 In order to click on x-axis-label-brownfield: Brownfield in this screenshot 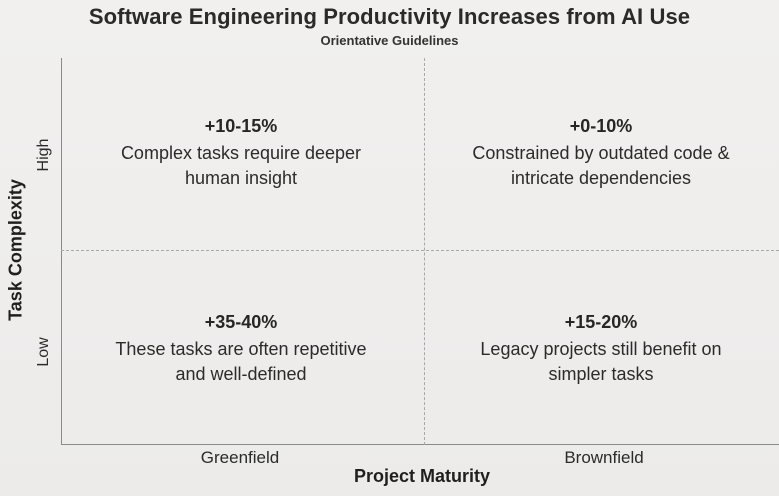, I will do `click(604, 457)`.